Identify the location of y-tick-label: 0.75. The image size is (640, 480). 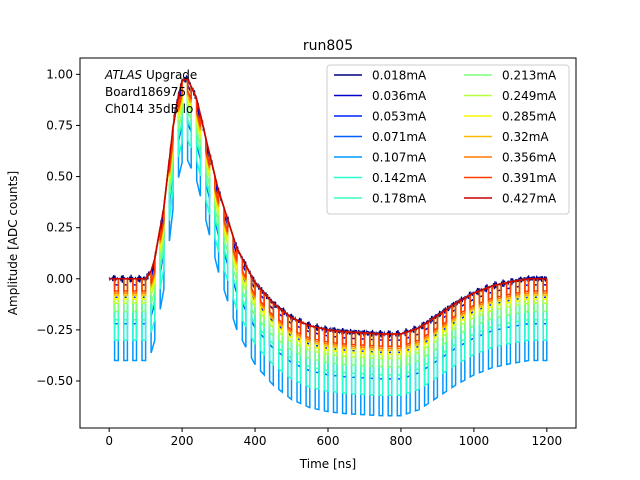
(59, 125).